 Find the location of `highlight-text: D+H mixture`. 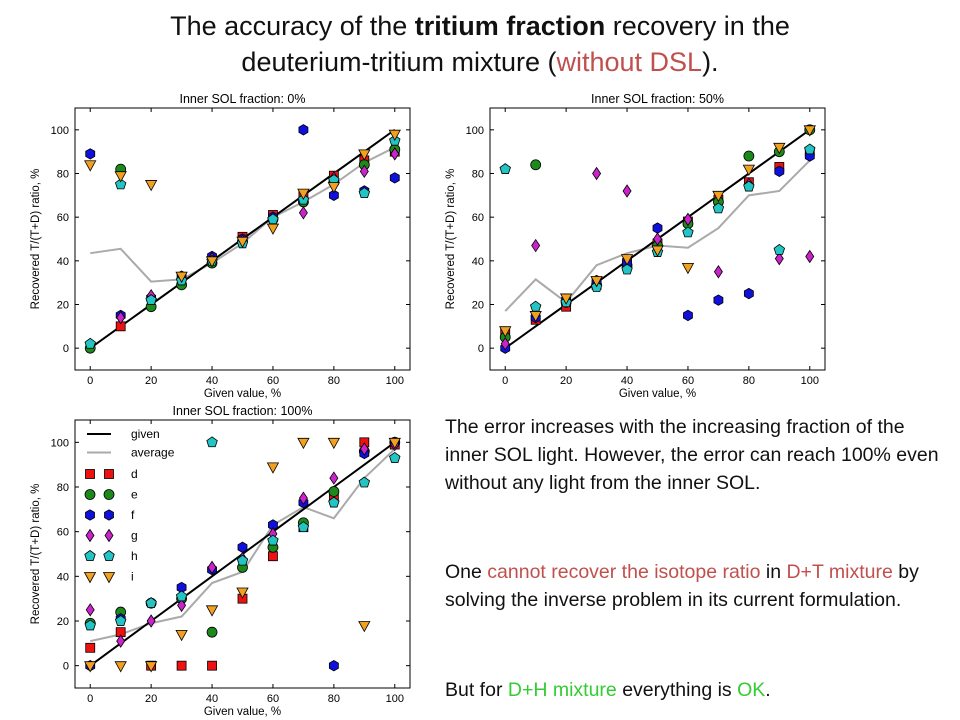

highlight-text: D+H mixture is located at coordinates (562, 690).